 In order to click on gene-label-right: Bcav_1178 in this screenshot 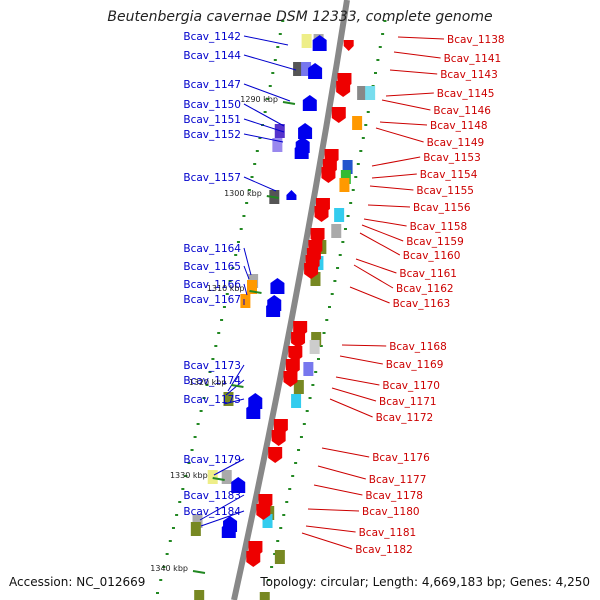, I will do `click(394, 496)`.